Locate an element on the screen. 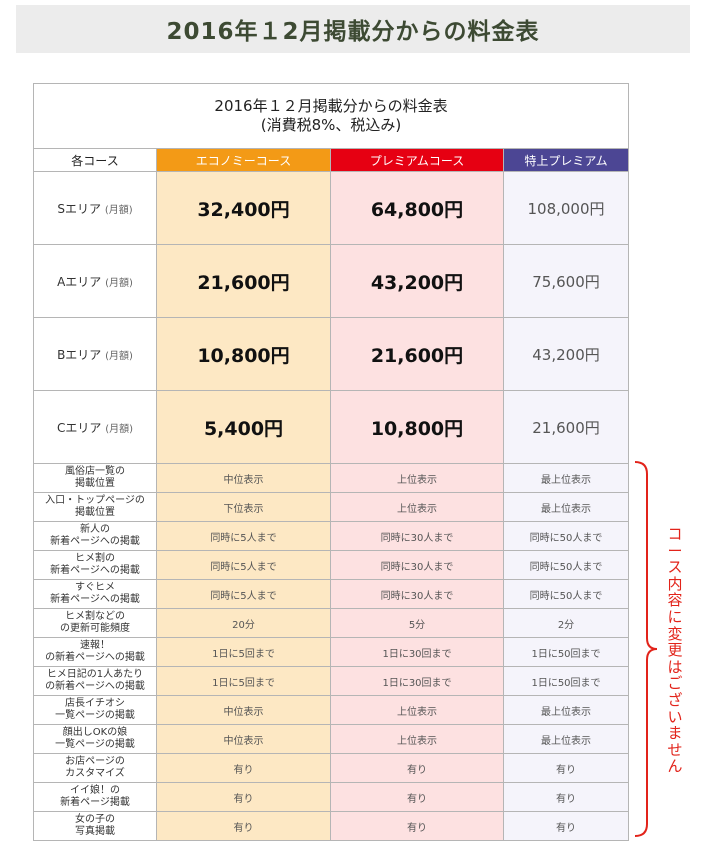 This screenshot has width=701, height=858. top-premium-price-value: 43,200円 is located at coordinates (566, 354).